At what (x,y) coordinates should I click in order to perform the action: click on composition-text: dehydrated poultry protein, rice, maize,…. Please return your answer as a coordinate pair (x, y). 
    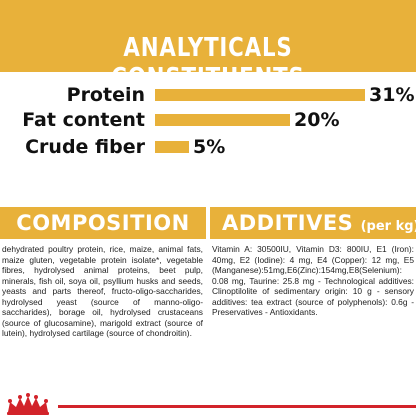
    Looking at the image, I should click on (102, 291).